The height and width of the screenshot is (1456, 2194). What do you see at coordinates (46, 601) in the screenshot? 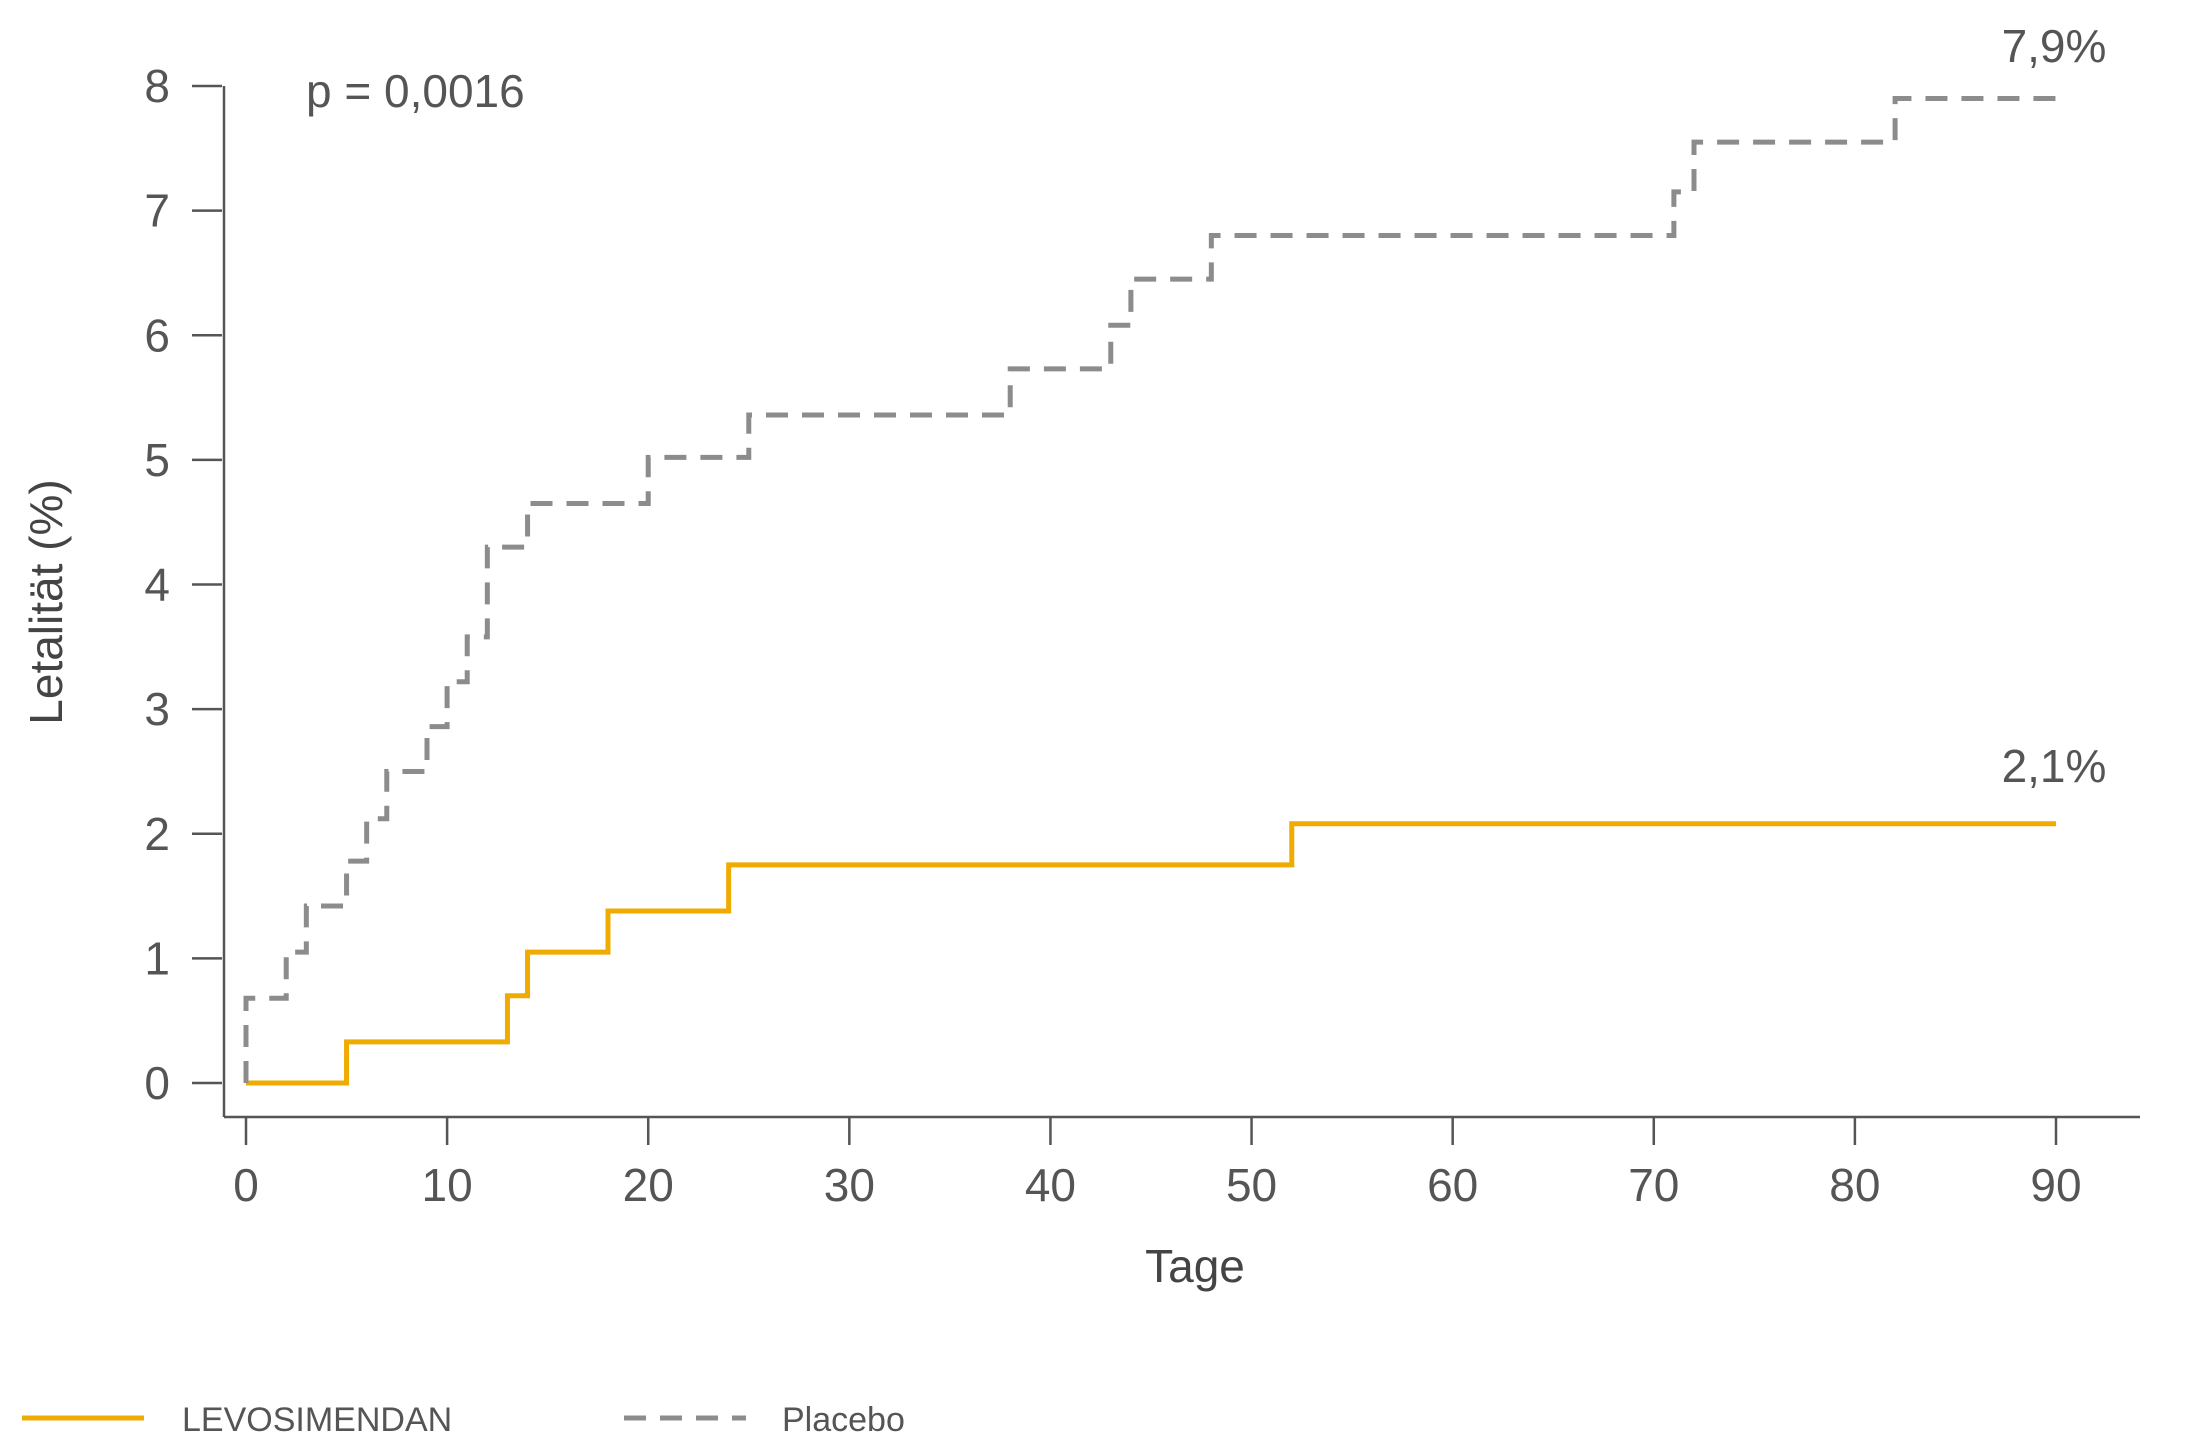
I see `y-axis-title: Letalität (%)` at bounding box center [46, 601].